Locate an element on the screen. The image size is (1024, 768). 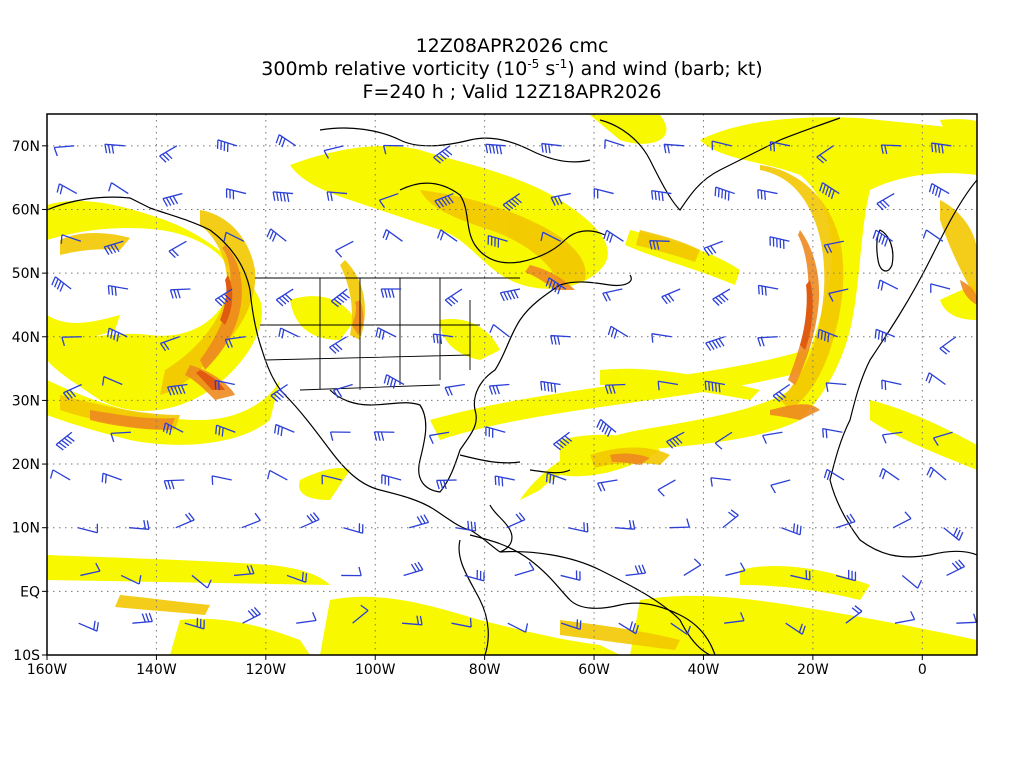
x-tick-label: 40W is located at coordinates (704, 670).